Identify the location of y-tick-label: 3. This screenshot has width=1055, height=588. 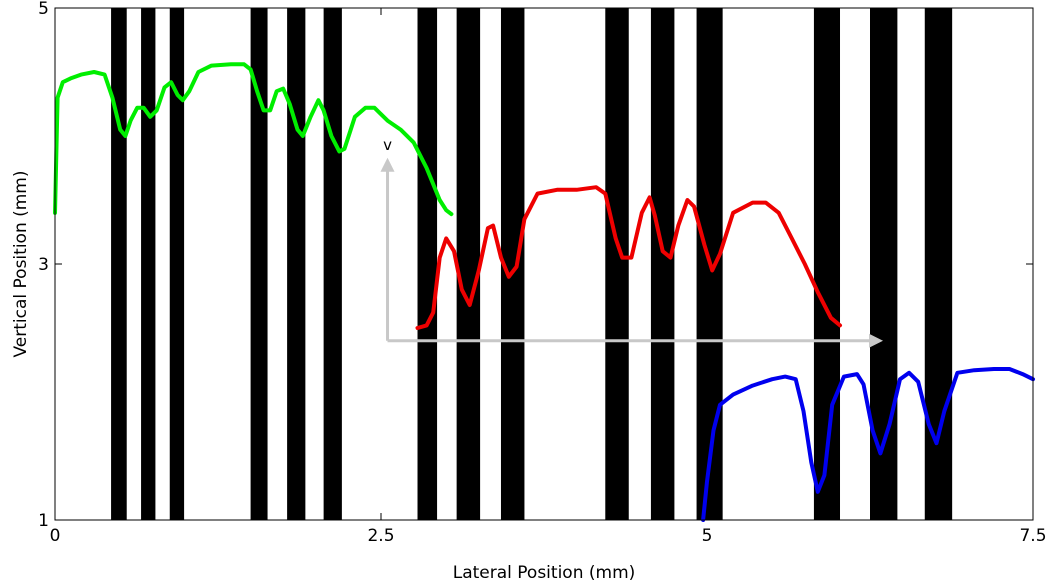
(43, 265).